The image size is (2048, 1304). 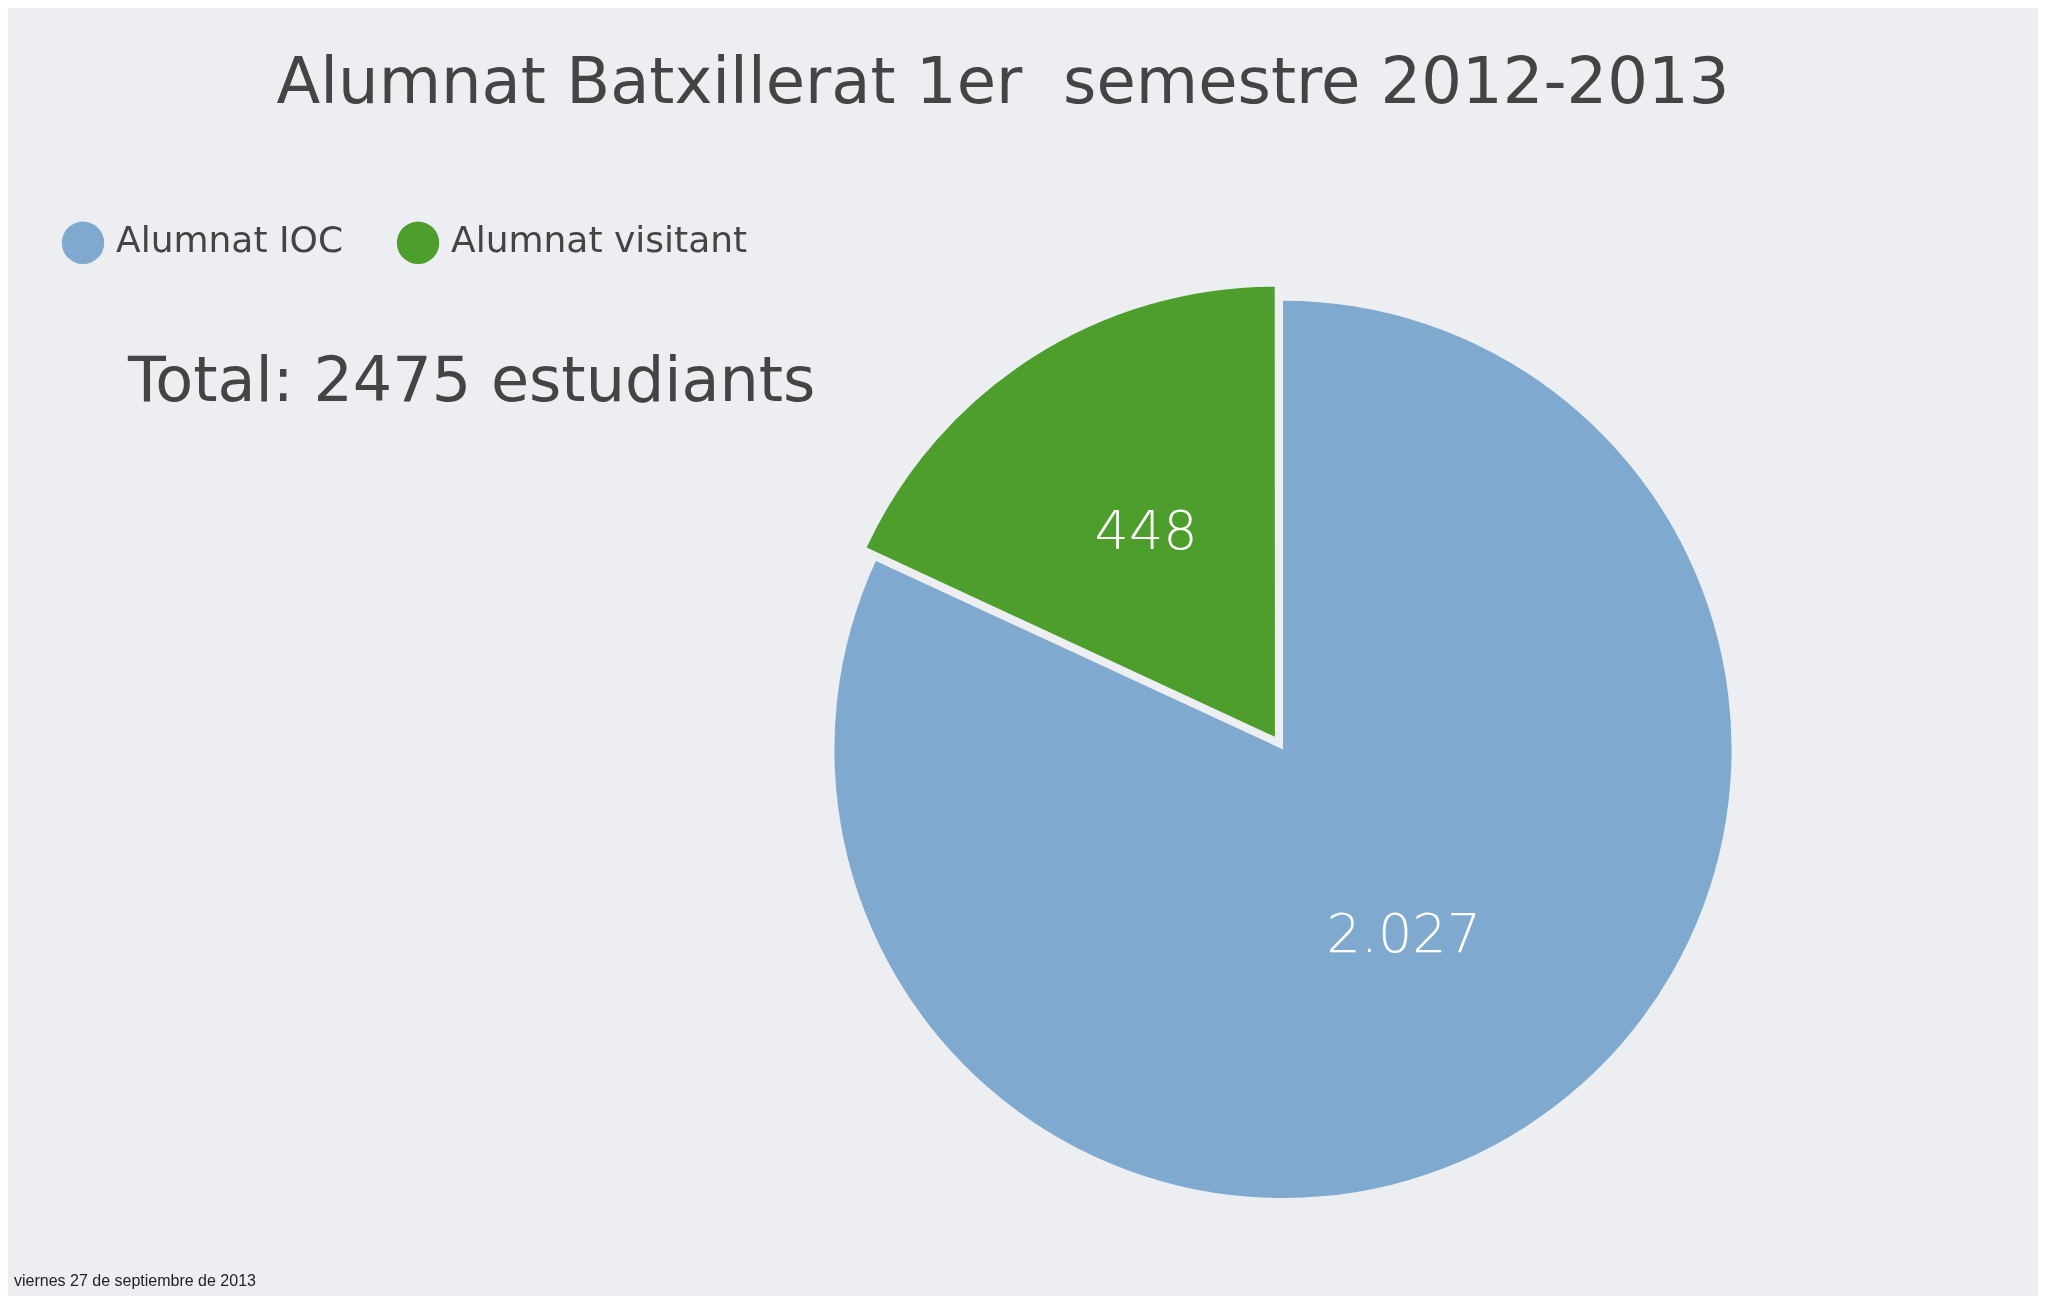 What do you see at coordinates (1146, 531) in the screenshot?
I see `data-label: 448` at bounding box center [1146, 531].